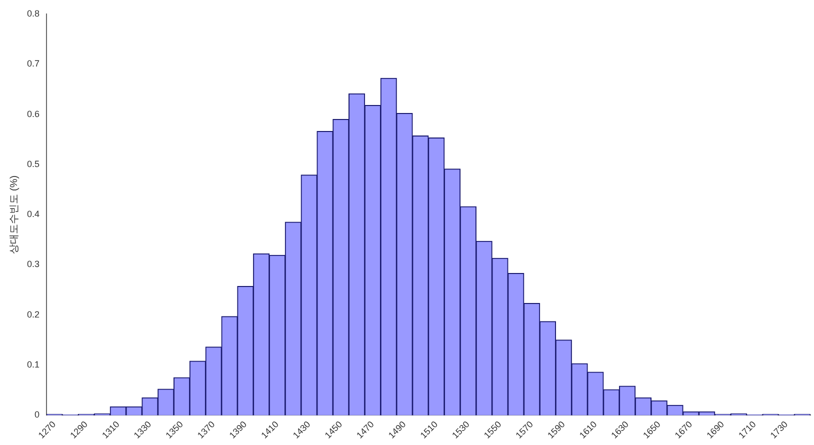  I want to click on y-tick-label: 0.8, so click(33, 13).